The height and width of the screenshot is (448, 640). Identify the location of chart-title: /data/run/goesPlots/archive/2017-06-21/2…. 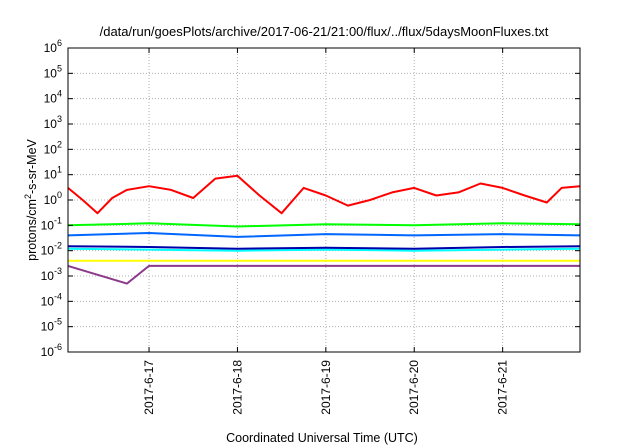
(324, 31).